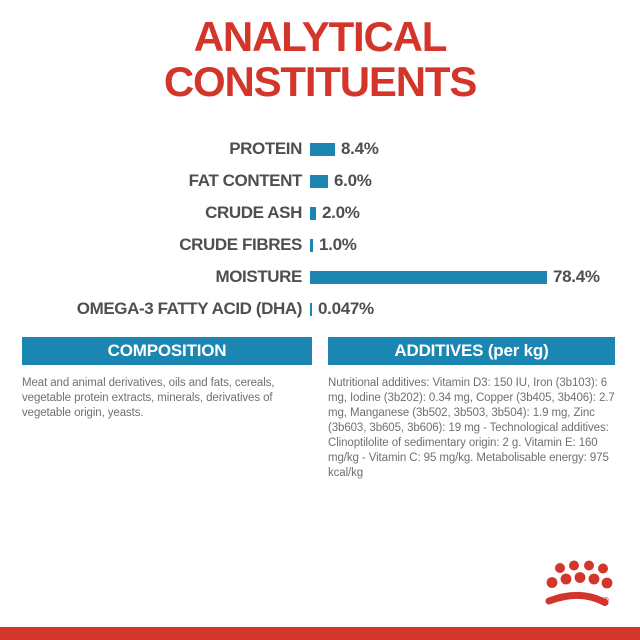  Describe the element at coordinates (240, 244) in the screenshot. I see `constituent-label: CRUDE FIBRES` at that location.